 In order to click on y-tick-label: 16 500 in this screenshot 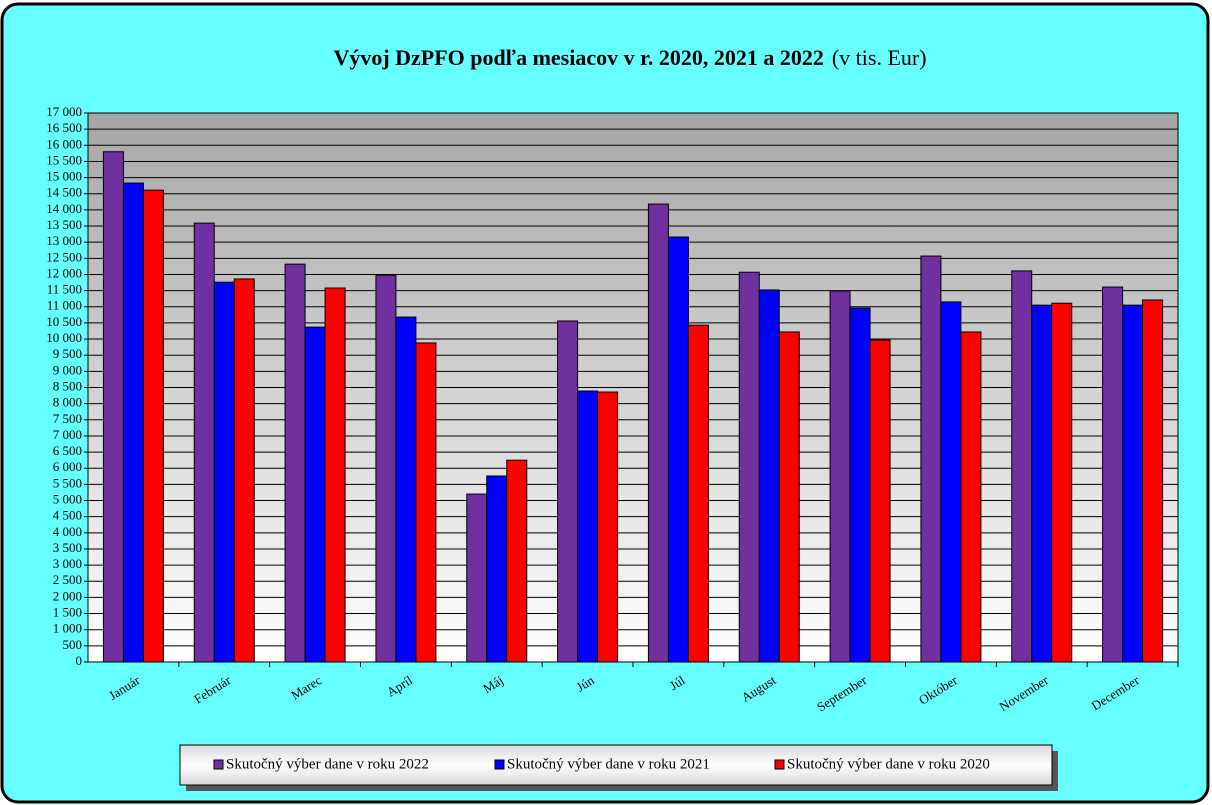, I will do `click(64, 127)`.